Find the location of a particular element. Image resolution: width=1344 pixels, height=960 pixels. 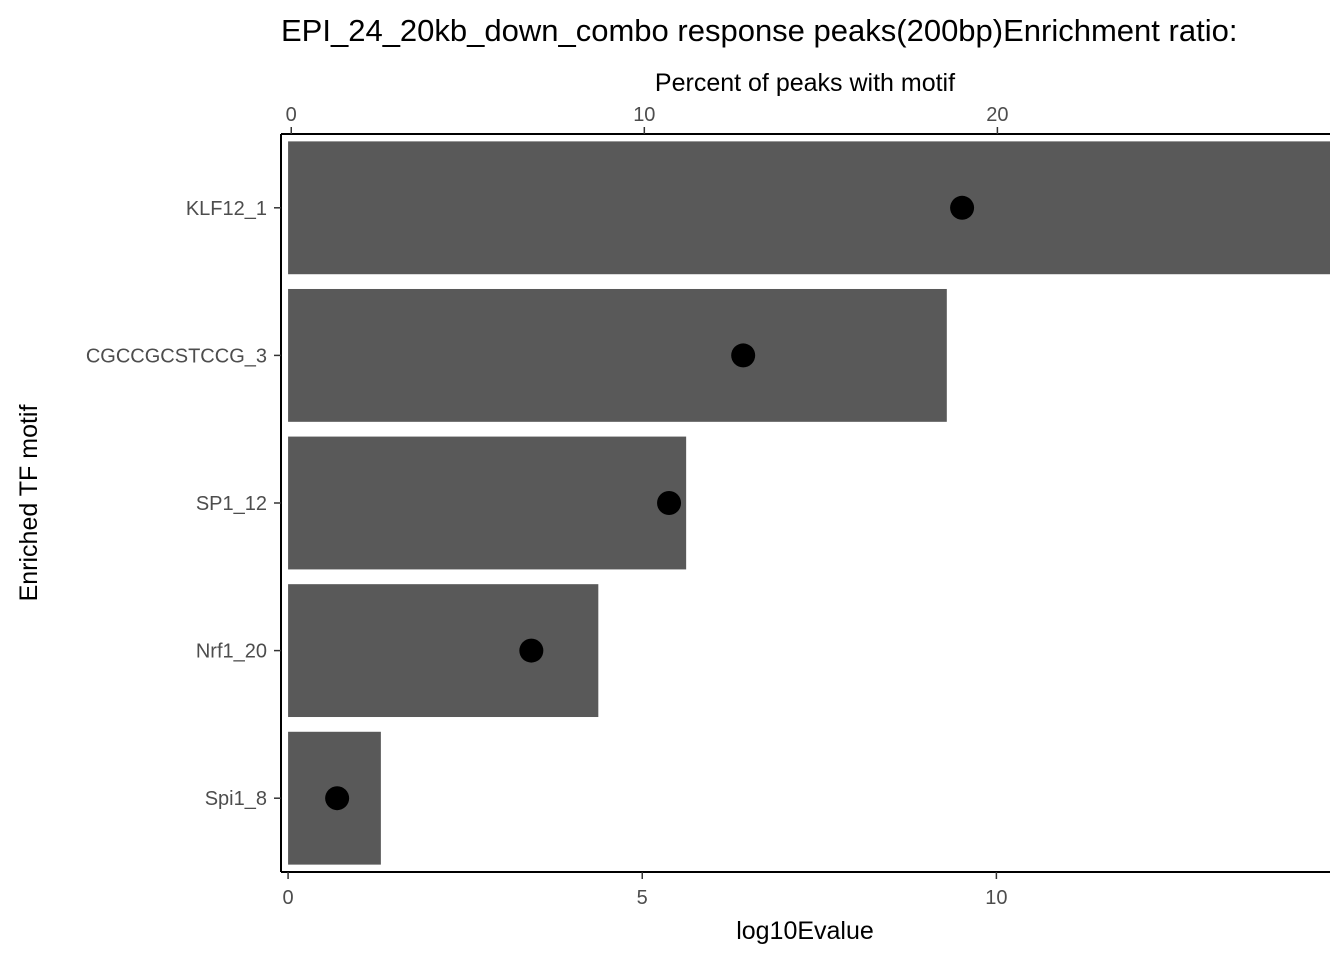

x-axis-ticks: 0 5 10 is located at coordinates (645, 890).